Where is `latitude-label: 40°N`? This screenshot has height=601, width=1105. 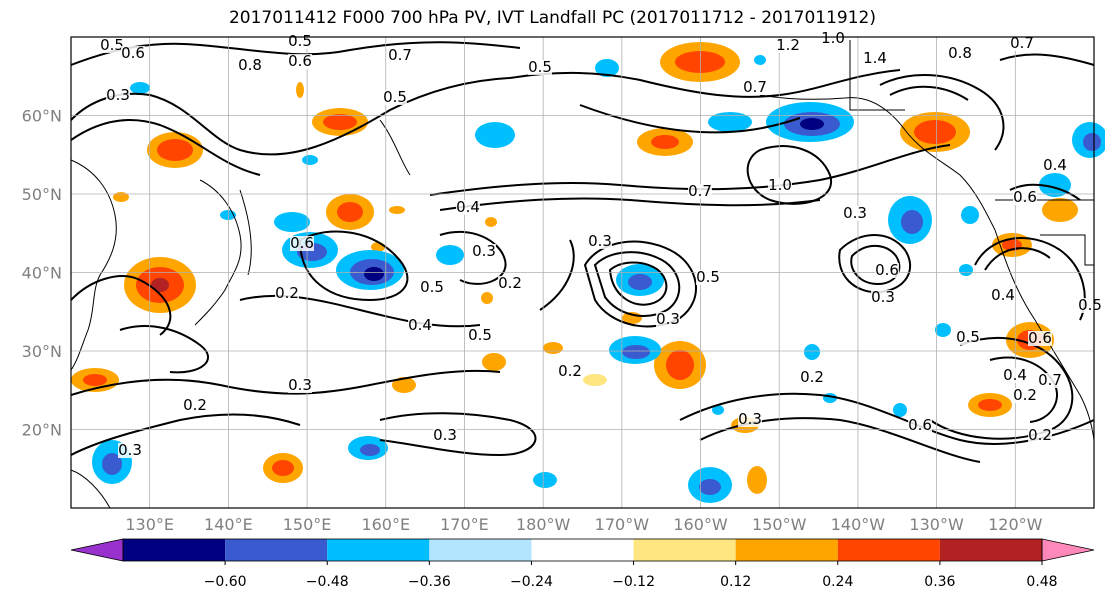 latitude-label: 40°N is located at coordinates (42, 273).